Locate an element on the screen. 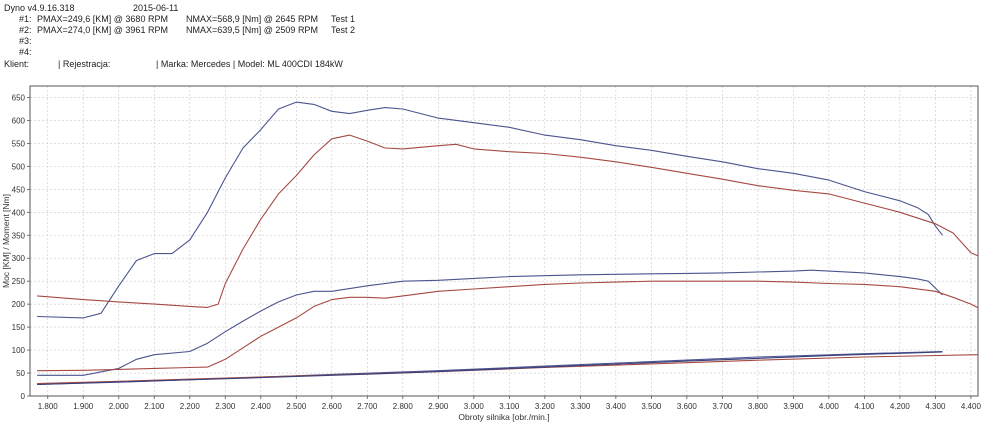 Image resolution: width=1000 pixels, height=430 pixels. test-2-id: #2: is located at coordinates (25, 30).